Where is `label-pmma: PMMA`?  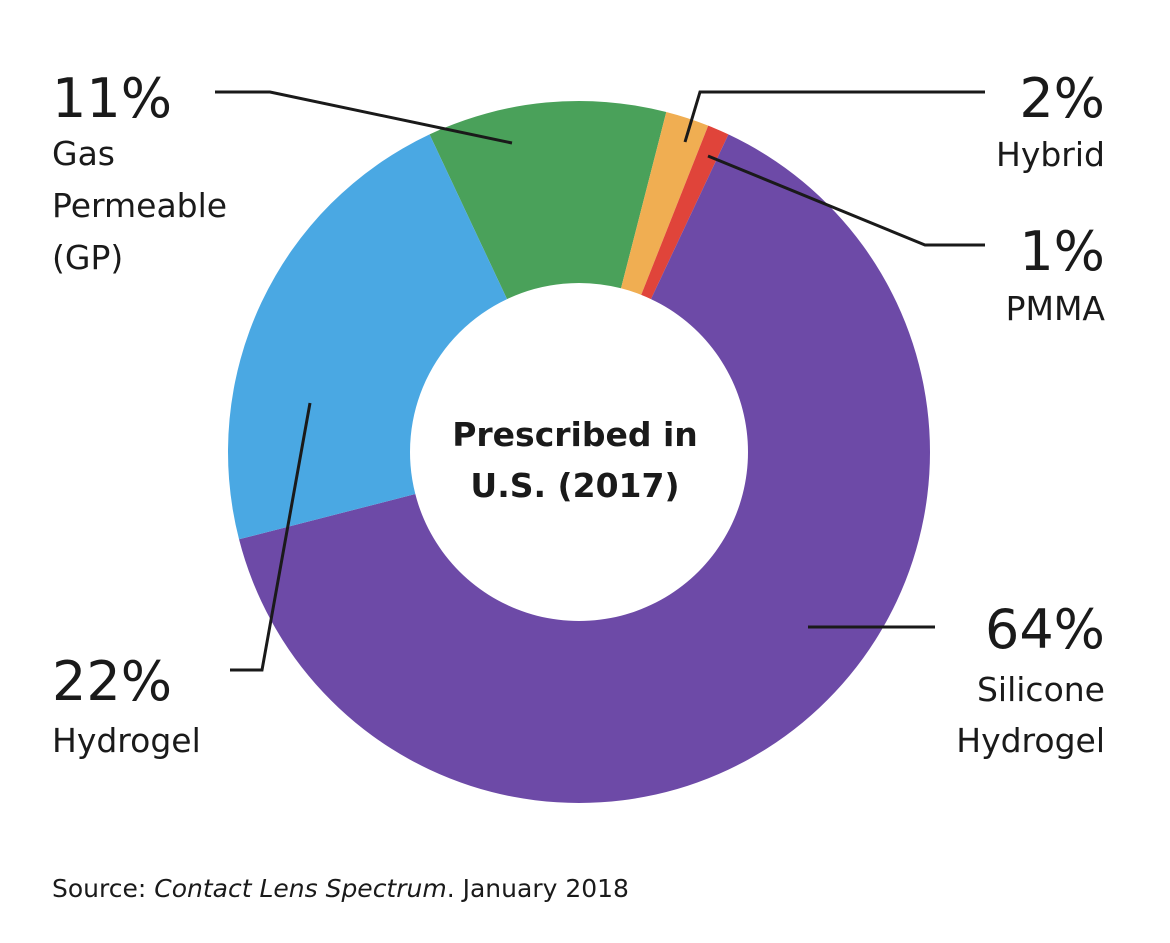
label-pmma: PMMA is located at coordinates (1056, 308).